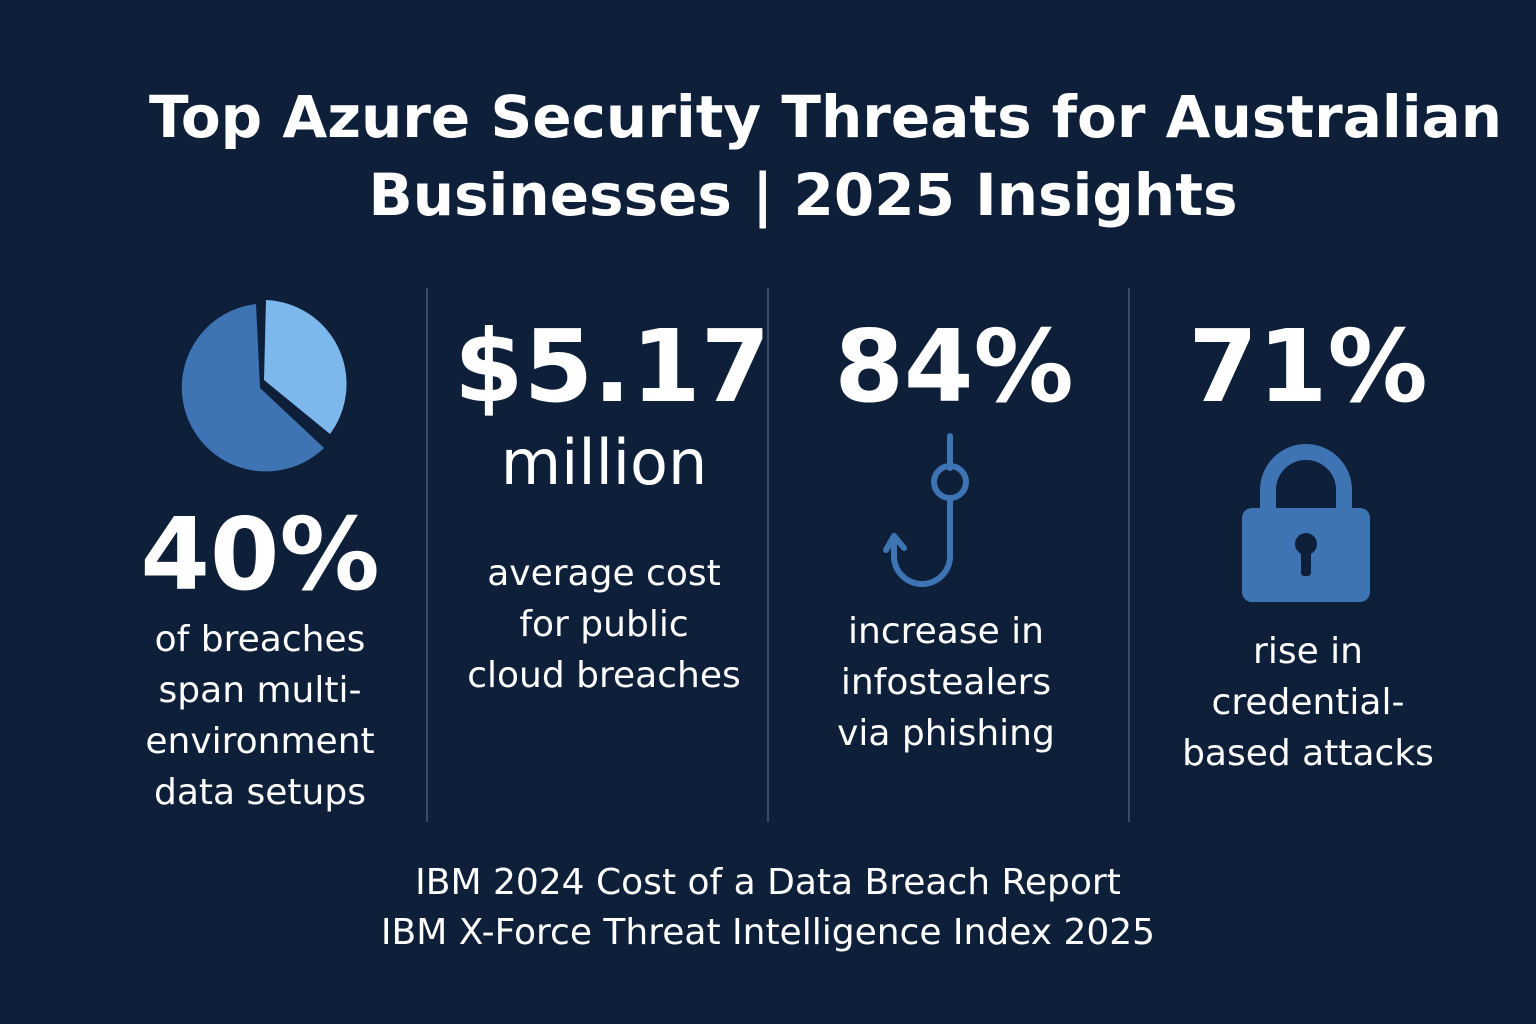  I want to click on pie-slice-small, so click(305, 367).